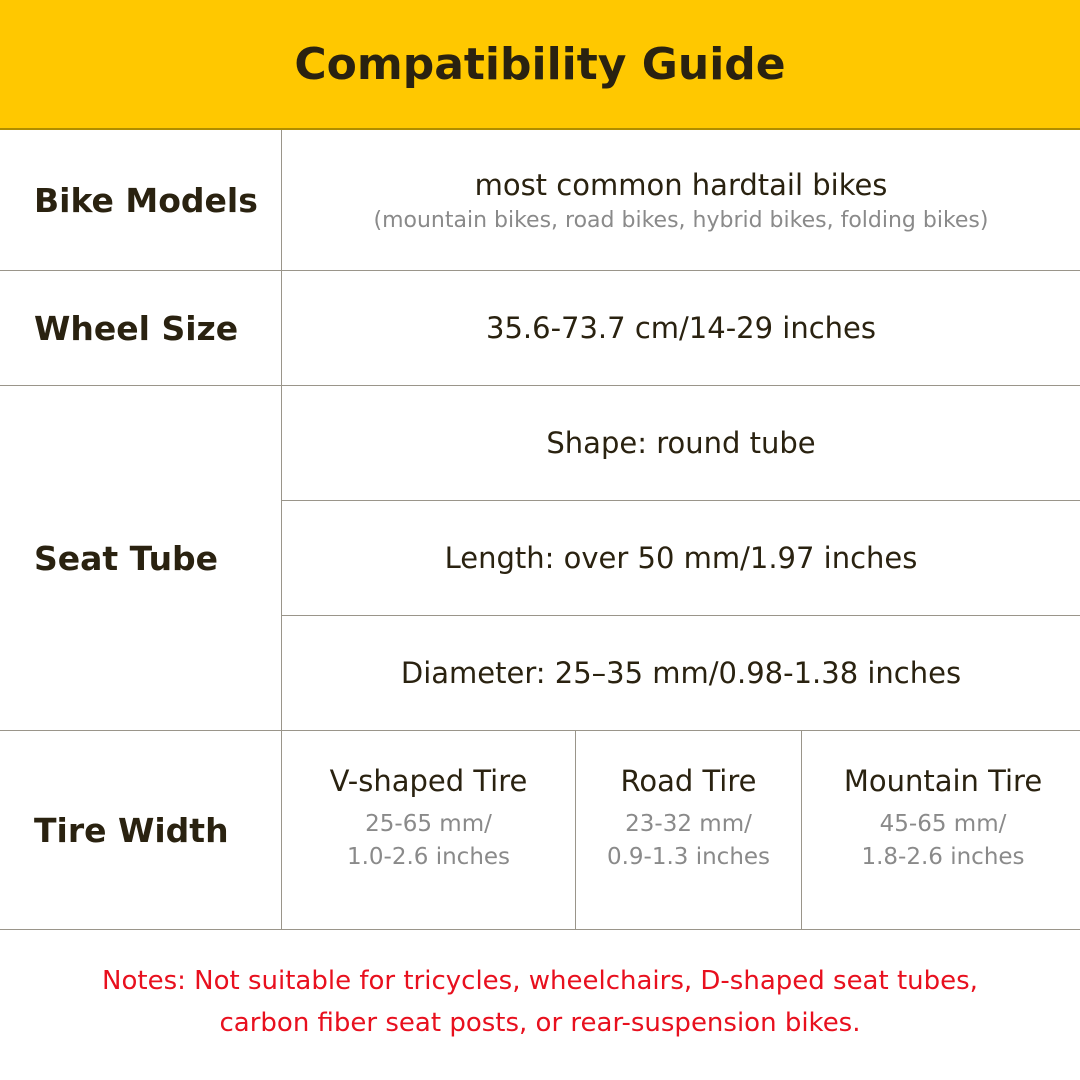  I want to click on tire-mm: 25-65 mm/, so click(428, 824).